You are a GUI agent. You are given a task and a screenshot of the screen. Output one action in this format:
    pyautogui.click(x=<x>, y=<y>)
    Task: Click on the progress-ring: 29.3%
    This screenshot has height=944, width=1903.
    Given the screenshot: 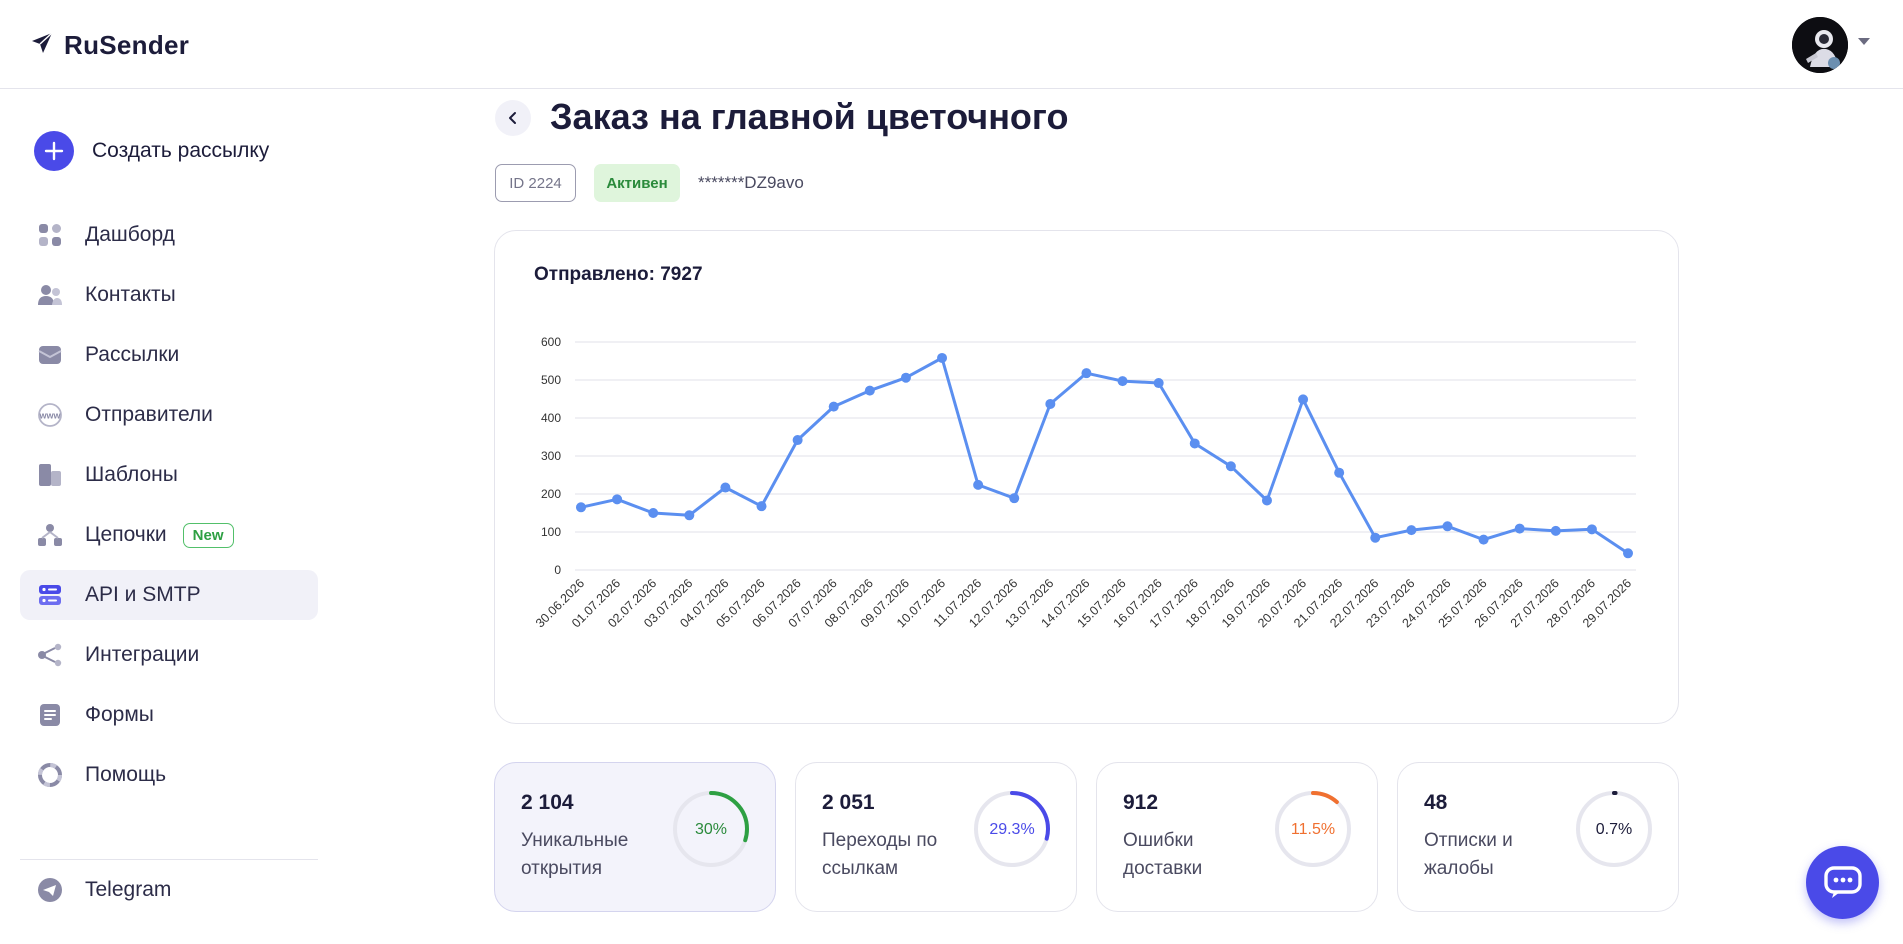 What is the action you would take?
    pyautogui.click(x=1012, y=829)
    